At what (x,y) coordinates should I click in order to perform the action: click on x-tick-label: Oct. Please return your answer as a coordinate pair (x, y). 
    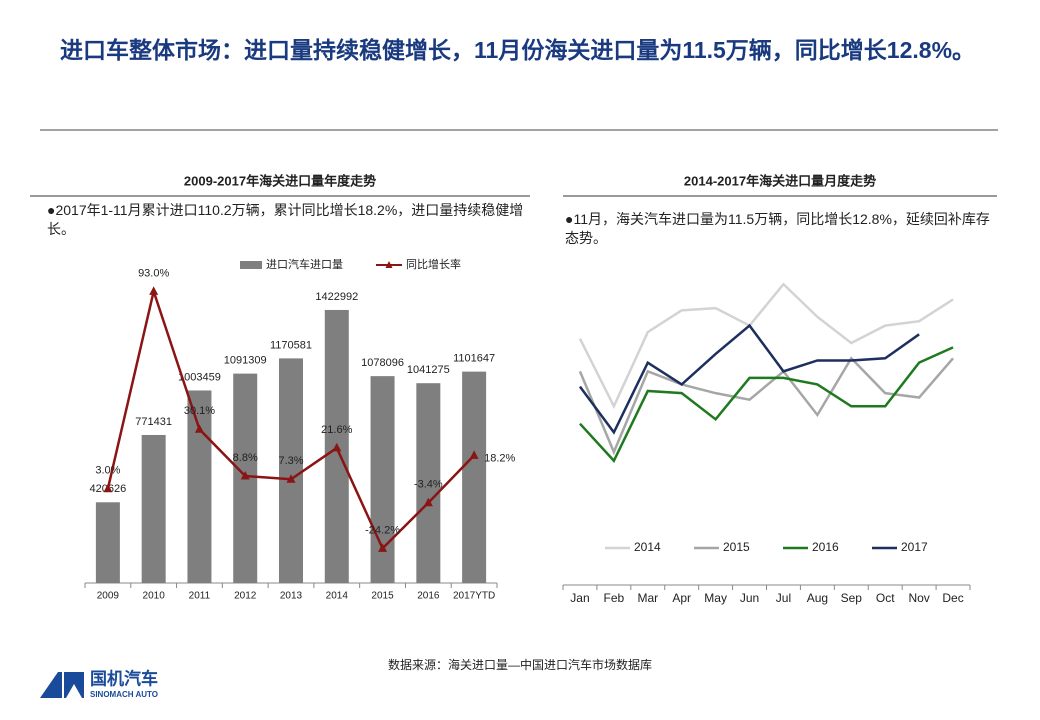
    Looking at the image, I should click on (885, 598).